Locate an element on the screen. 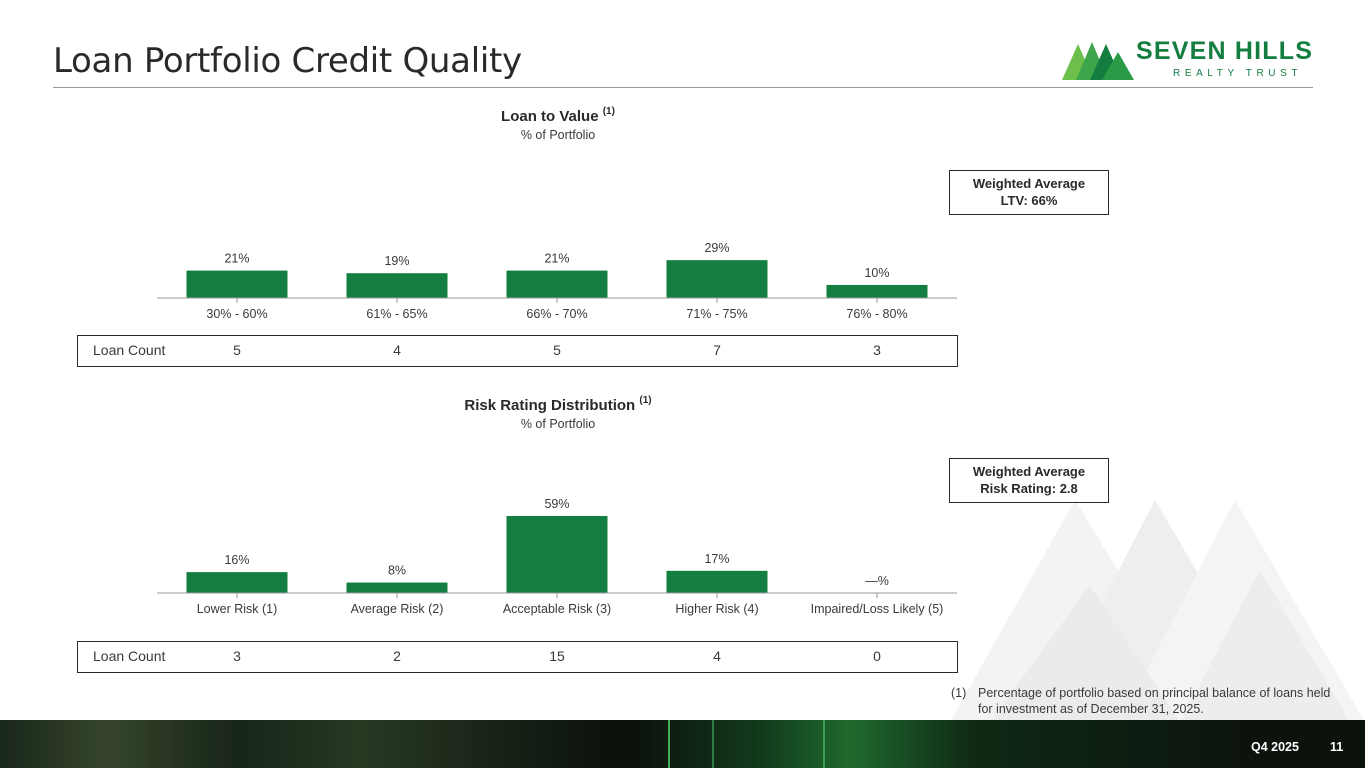  bar-data-label: 59% is located at coordinates (556, 504).